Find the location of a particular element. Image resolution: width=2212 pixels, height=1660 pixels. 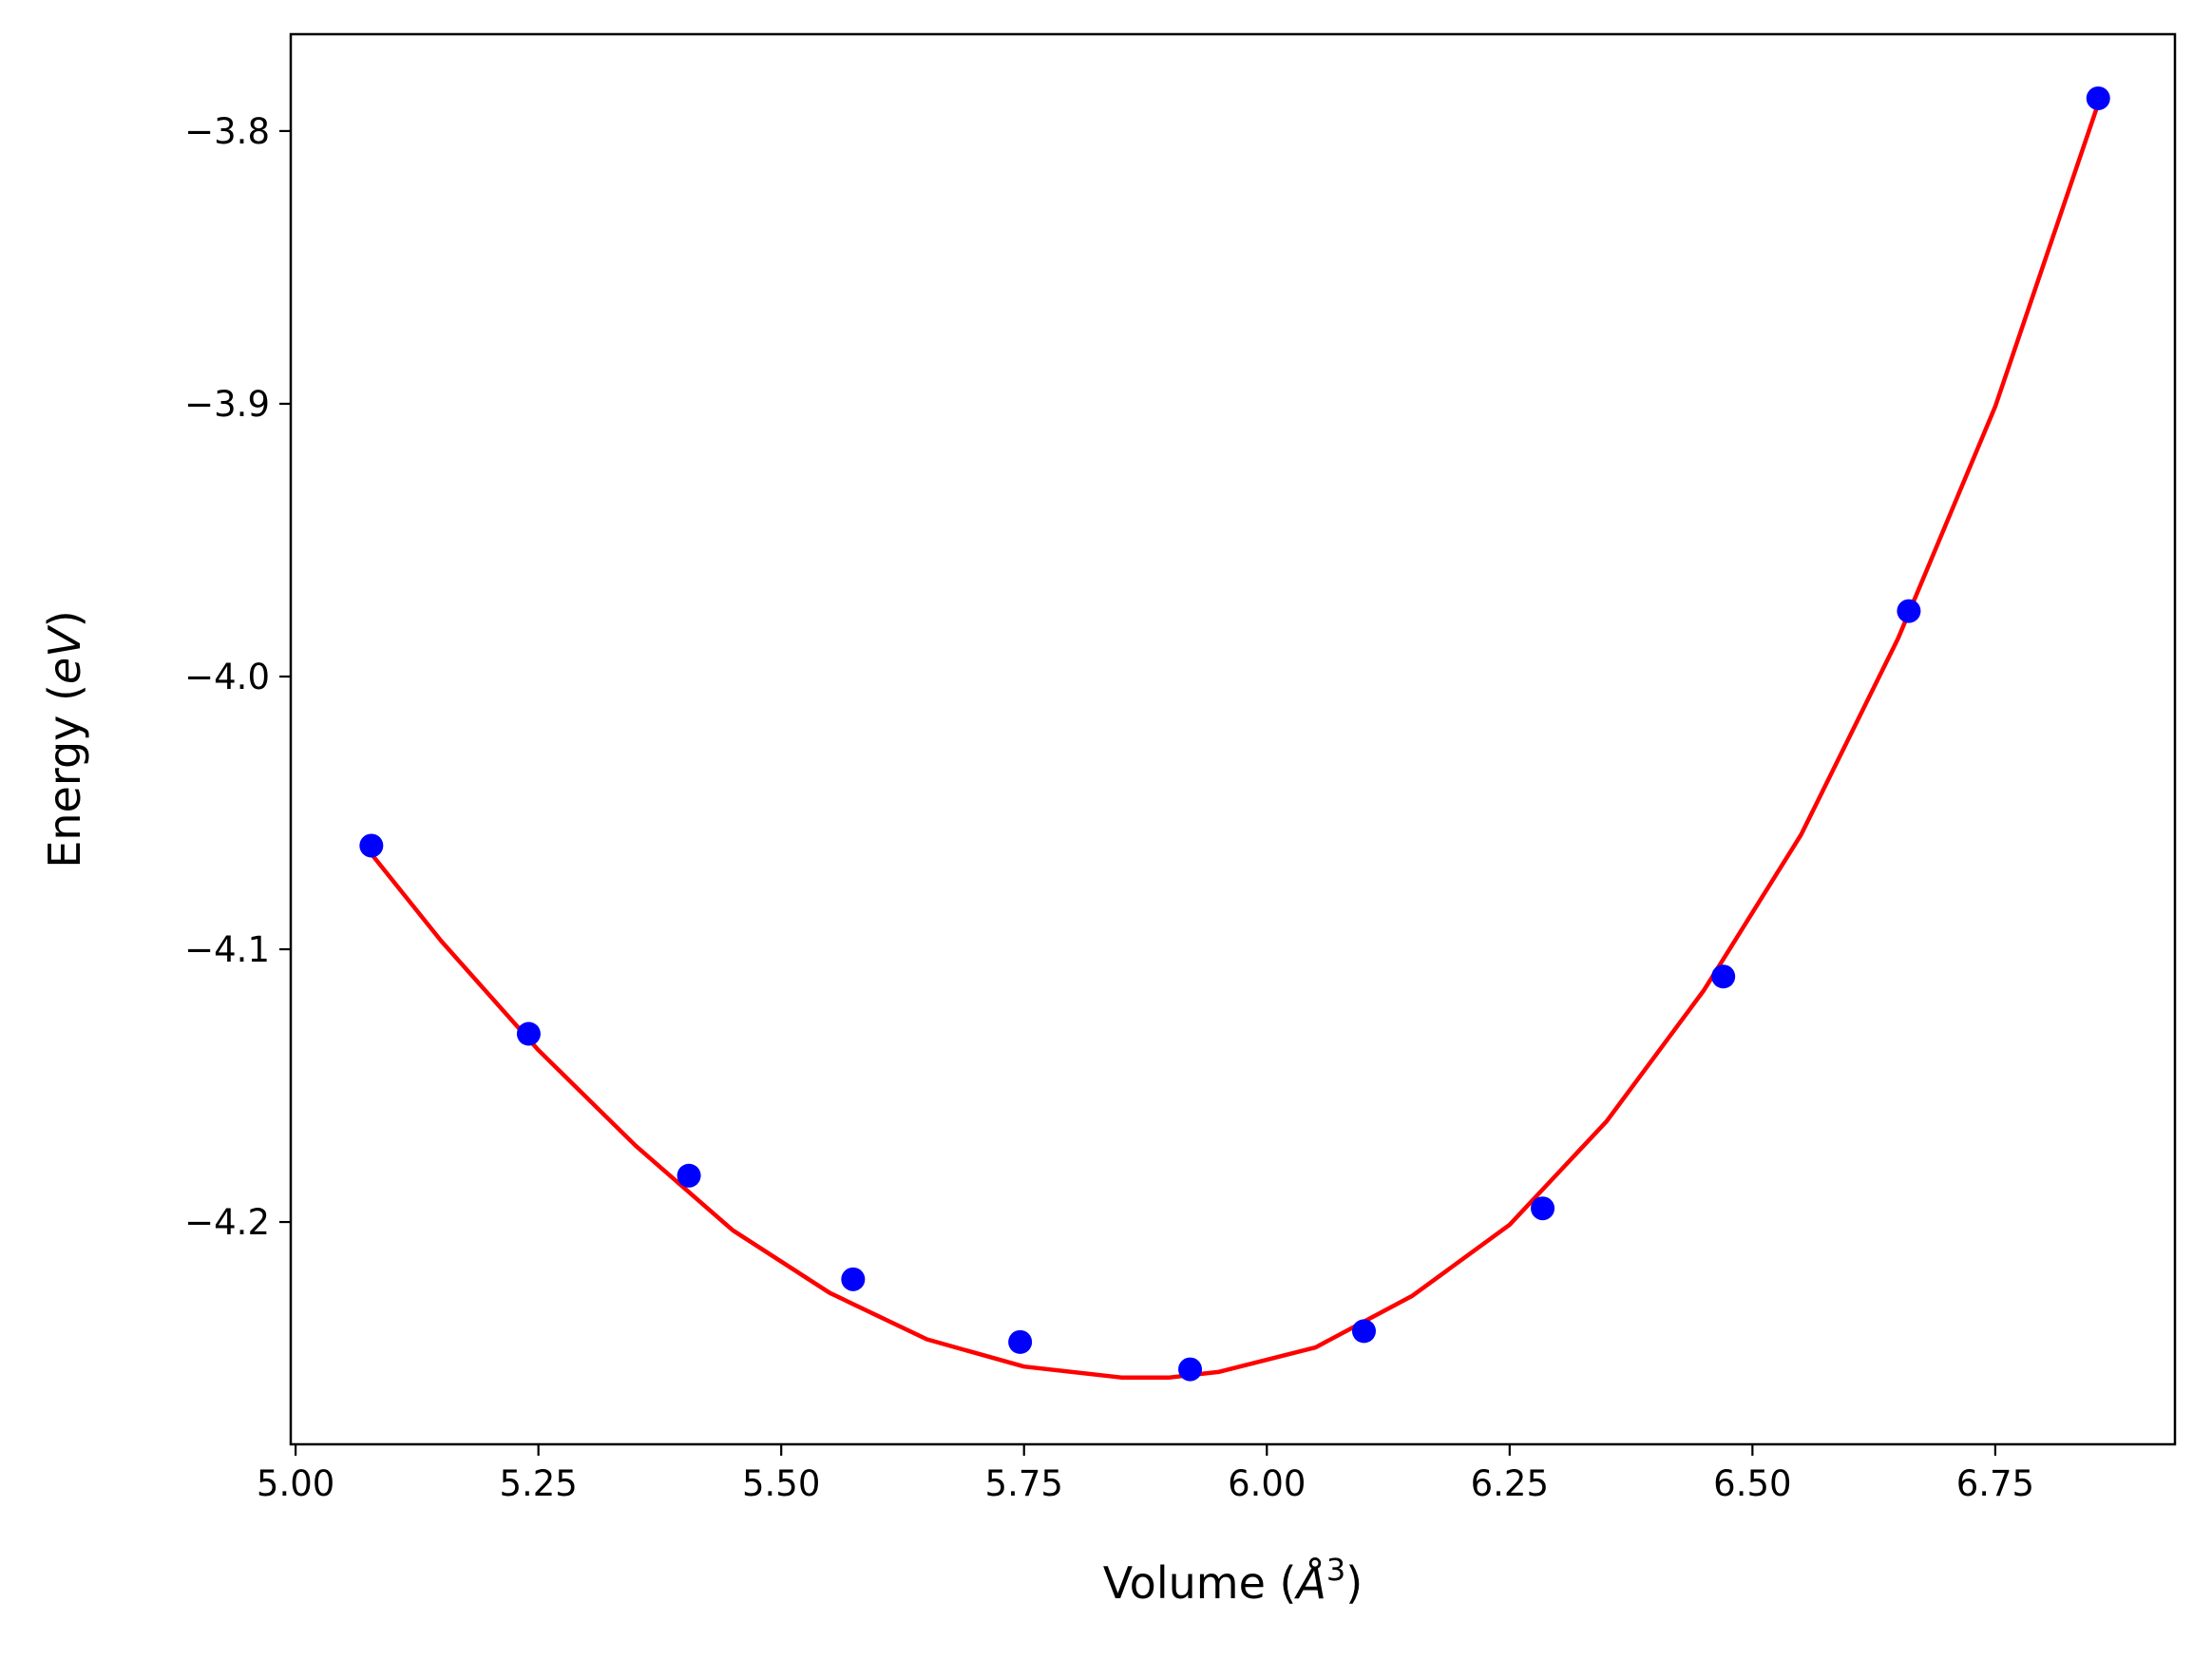

y-tick-label: −3.8 is located at coordinates (227, 131).